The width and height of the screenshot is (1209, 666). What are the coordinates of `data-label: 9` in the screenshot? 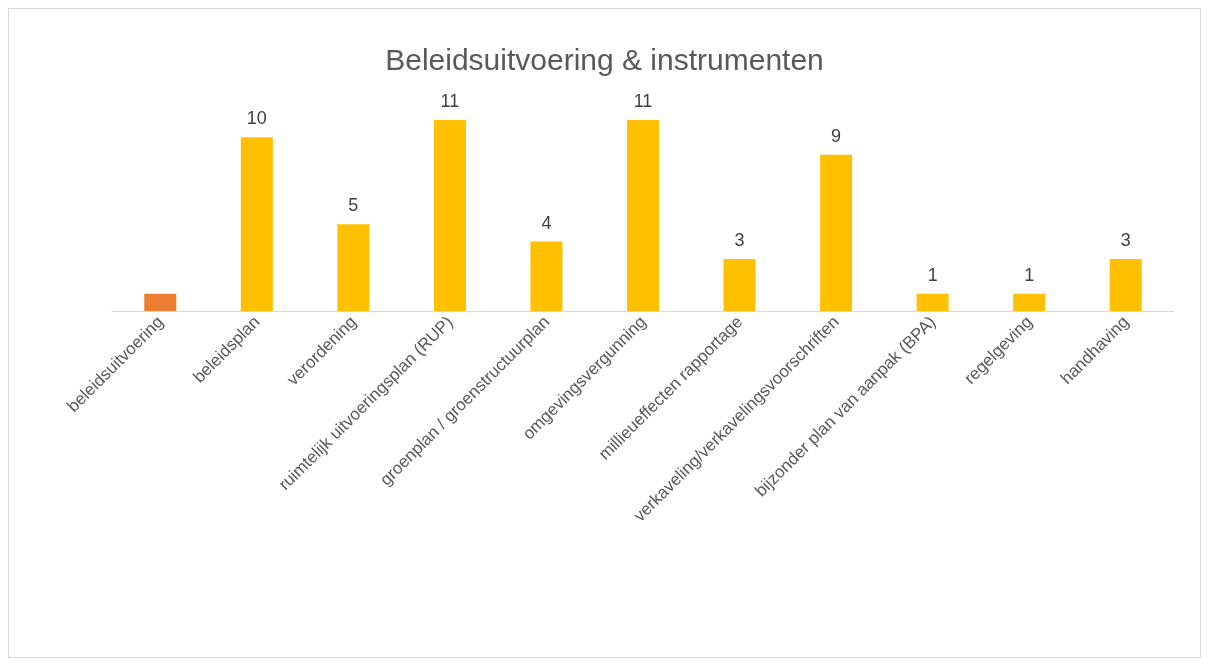 It's located at (836, 135).